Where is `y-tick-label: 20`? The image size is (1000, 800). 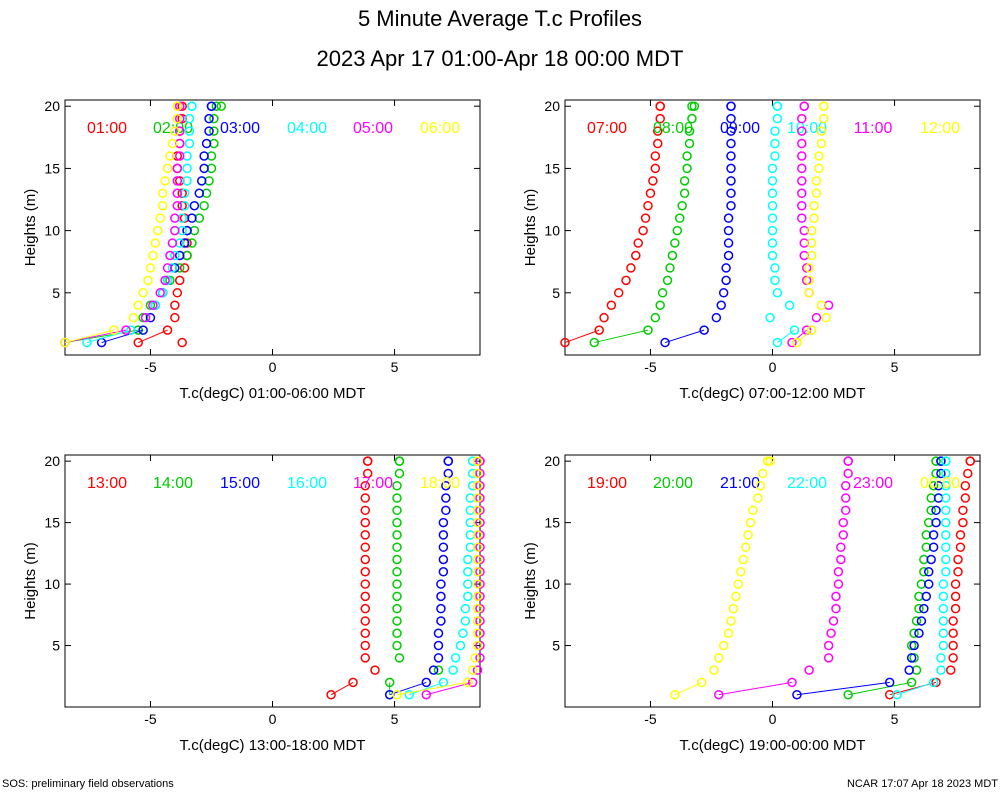
y-tick-label: 20 is located at coordinates (52, 461).